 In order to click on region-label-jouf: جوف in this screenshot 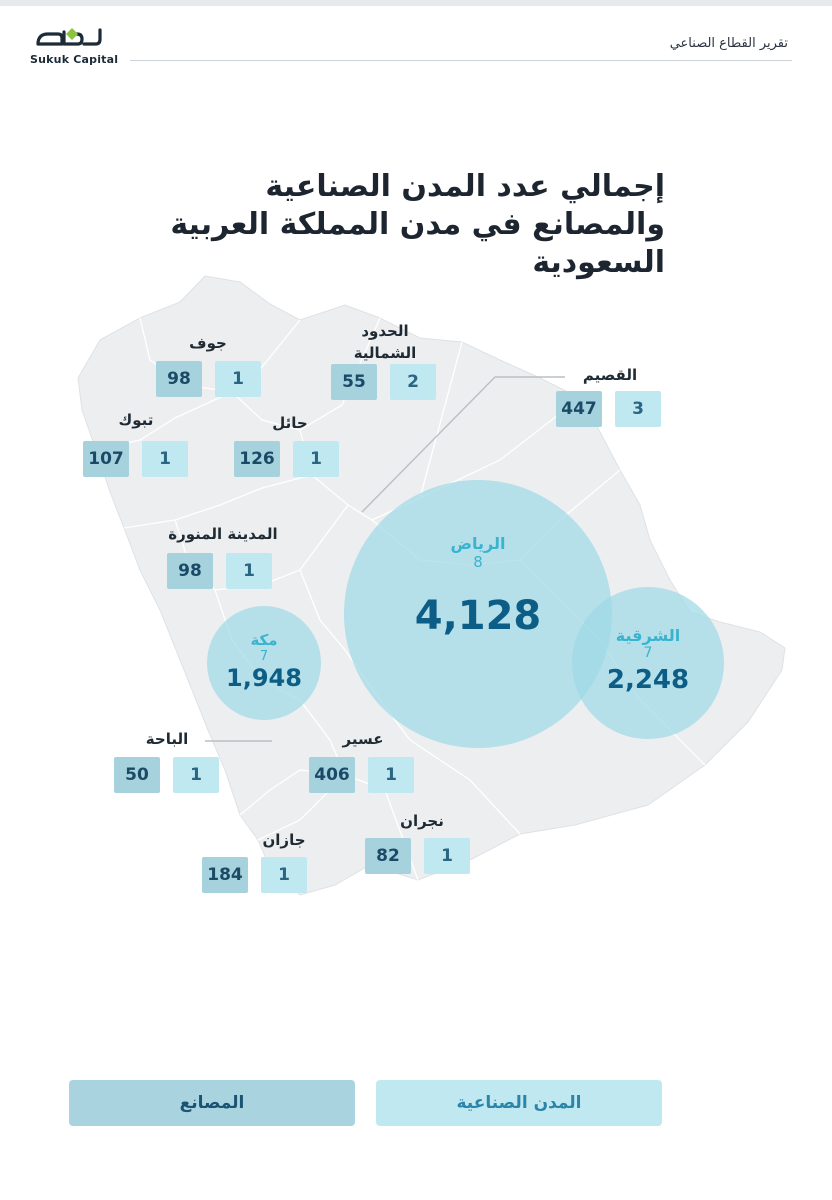, I will do `click(208, 343)`.